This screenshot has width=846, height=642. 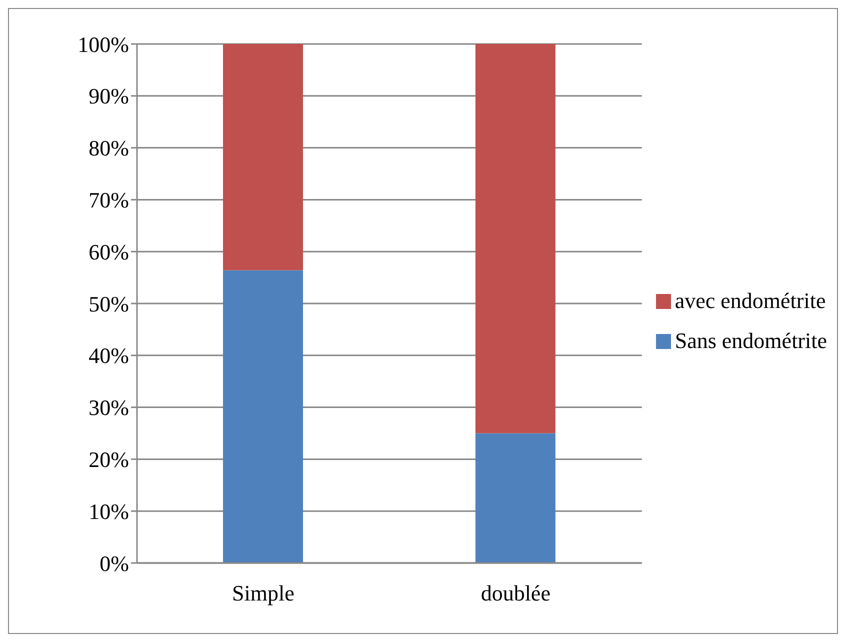 What do you see at coordinates (108, 303) in the screenshot?
I see `y-tick-label: 50%` at bounding box center [108, 303].